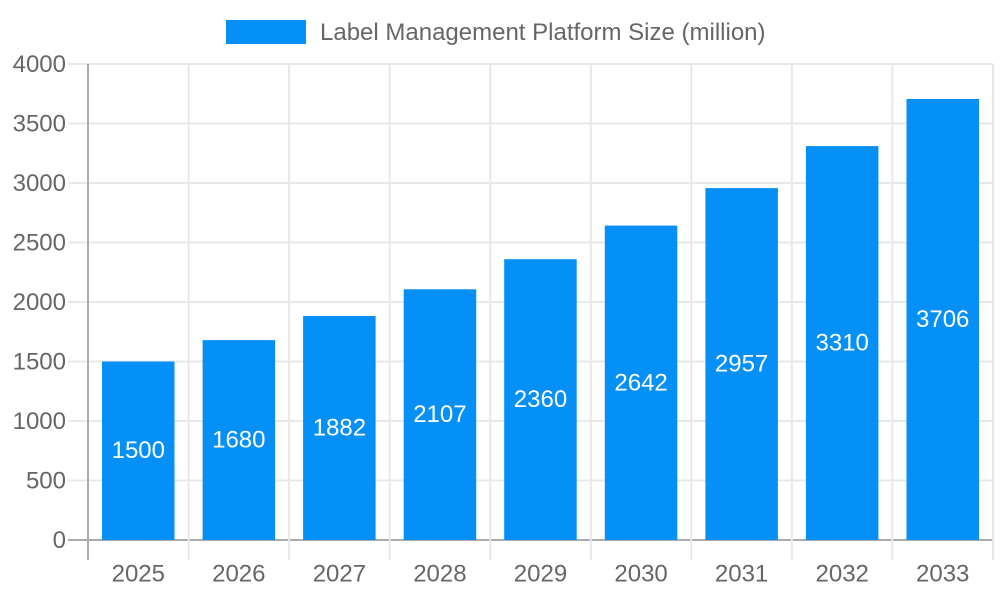 The height and width of the screenshot is (605, 1000). Describe the element at coordinates (842, 574) in the screenshot. I see `svg-text: 2032` at that location.